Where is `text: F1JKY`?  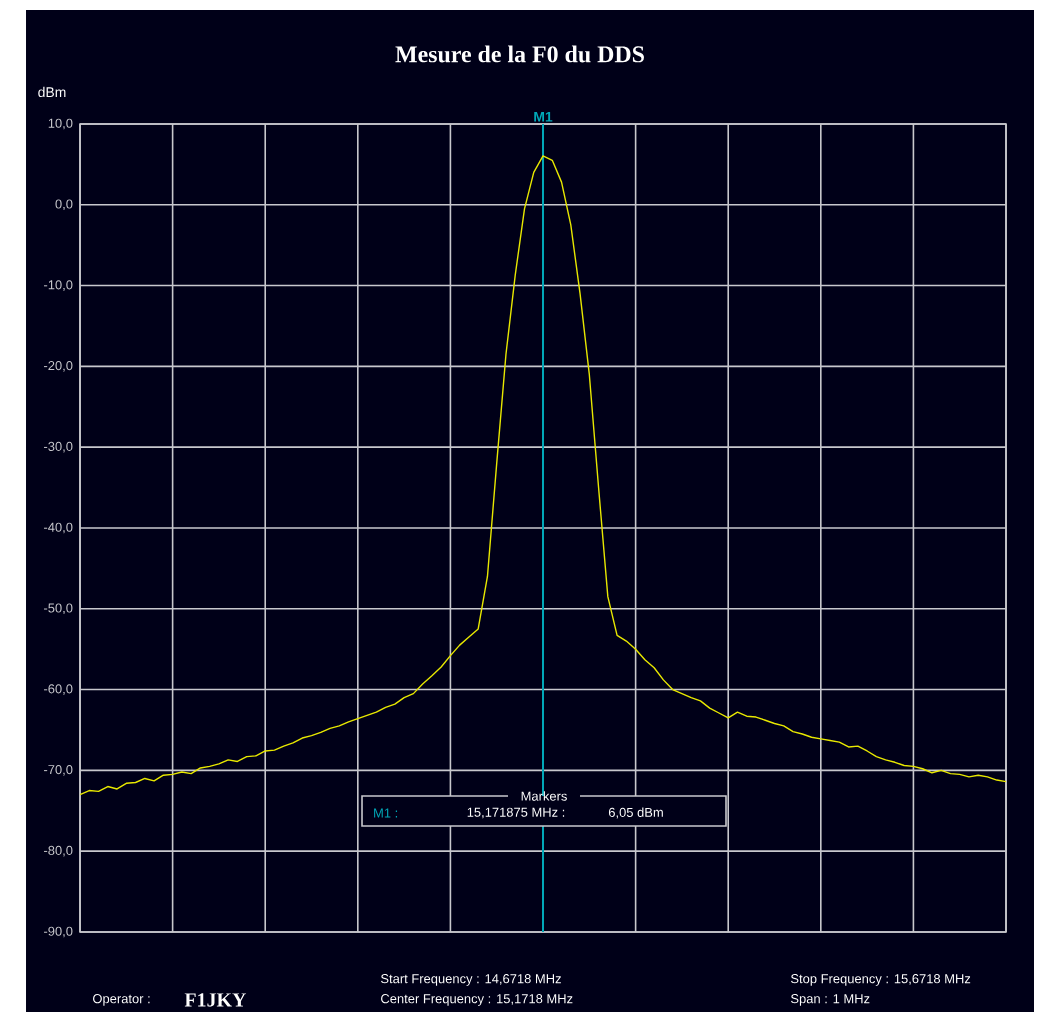 text: F1JKY is located at coordinates (215, 1000).